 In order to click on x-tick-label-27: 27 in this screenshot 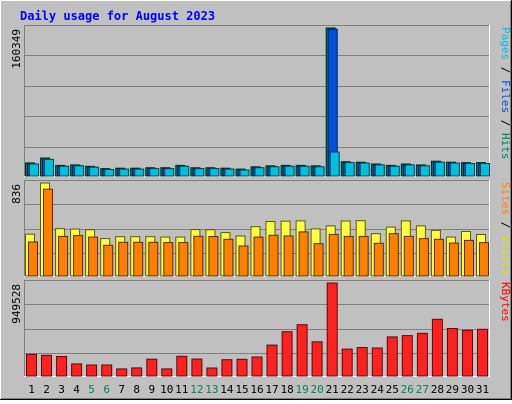, I will do `click(422, 389)`.